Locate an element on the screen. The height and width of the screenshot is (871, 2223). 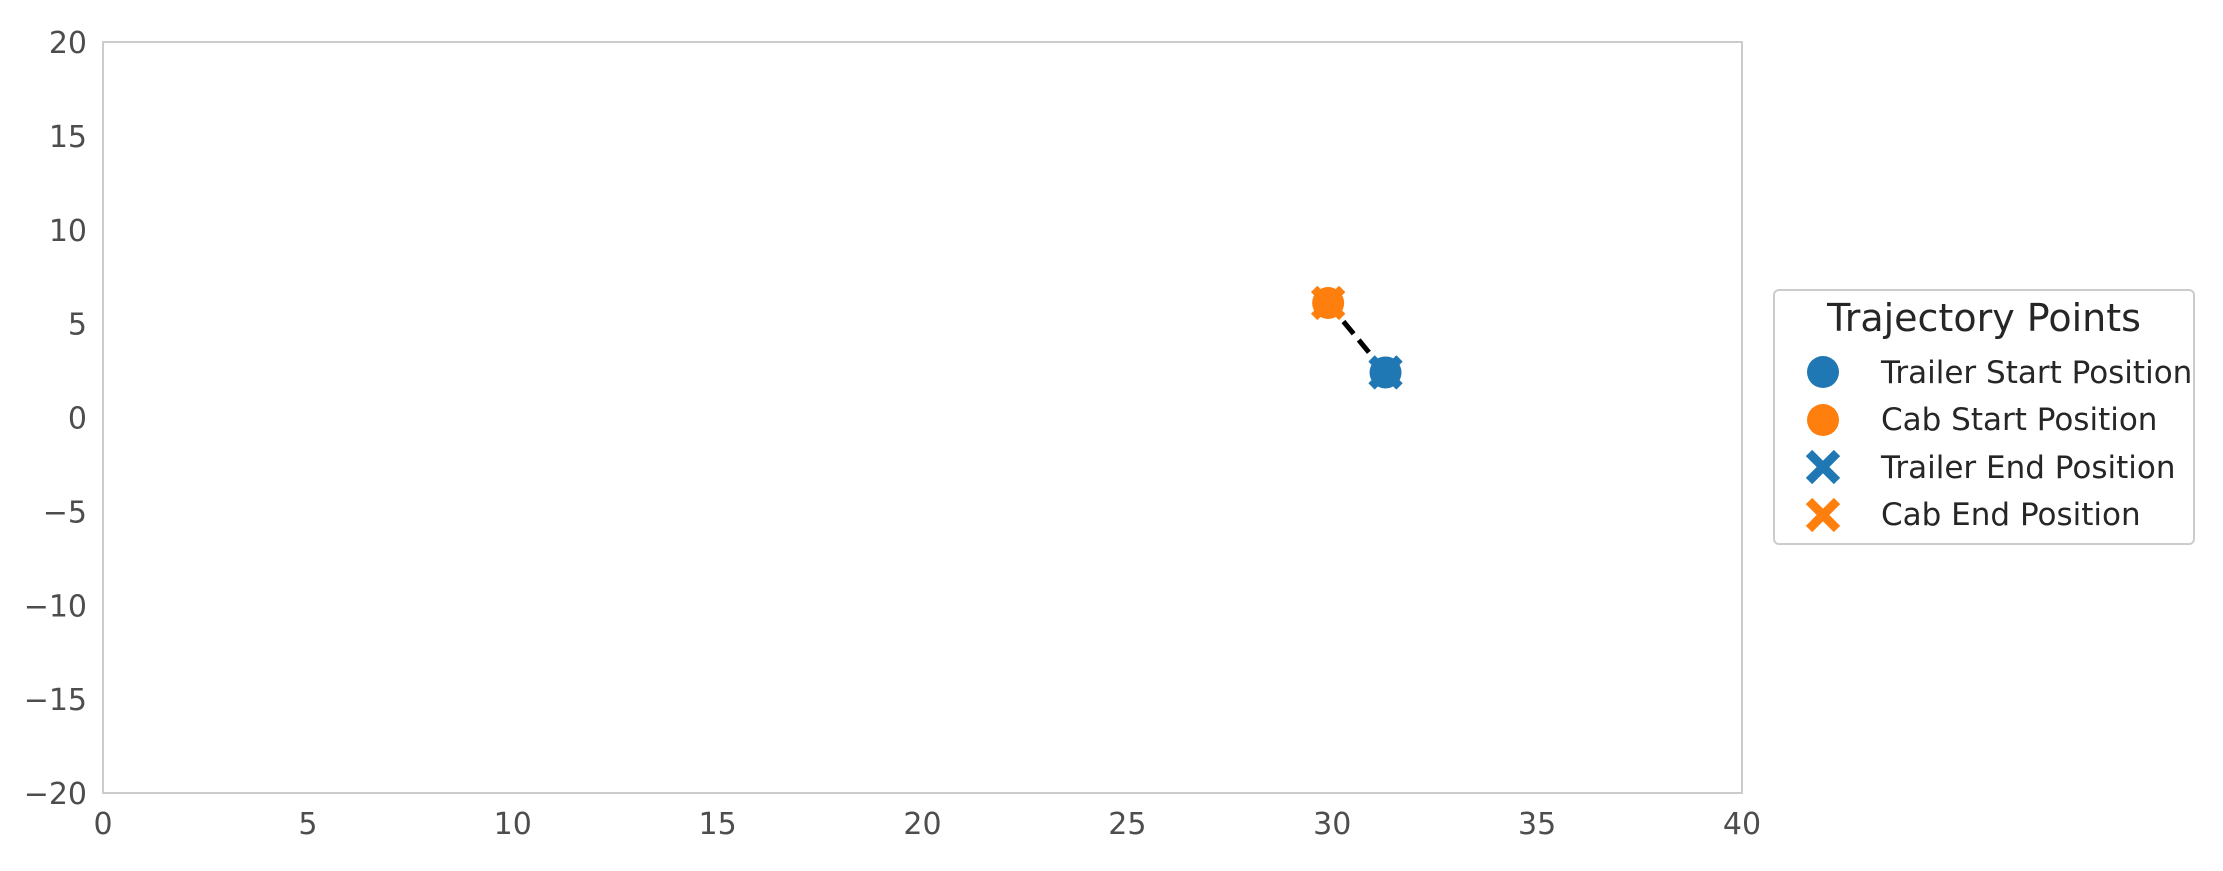
x-tick-label-7: 35 is located at coordinates (1537, 824).